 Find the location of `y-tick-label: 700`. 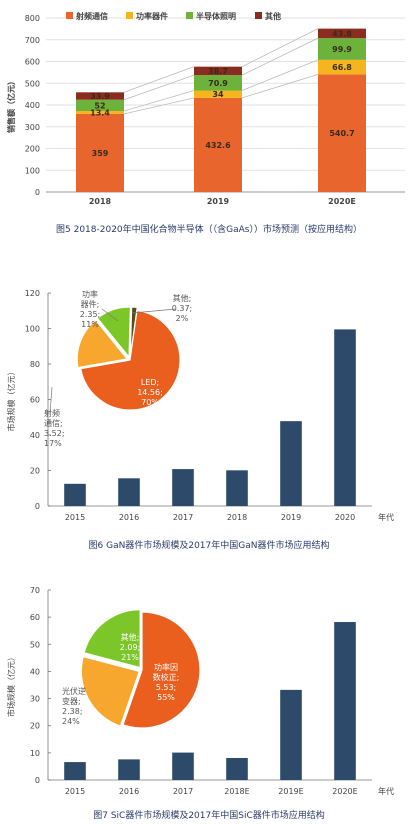

y-tick-label: 700 is located at coordinates (32, 40).